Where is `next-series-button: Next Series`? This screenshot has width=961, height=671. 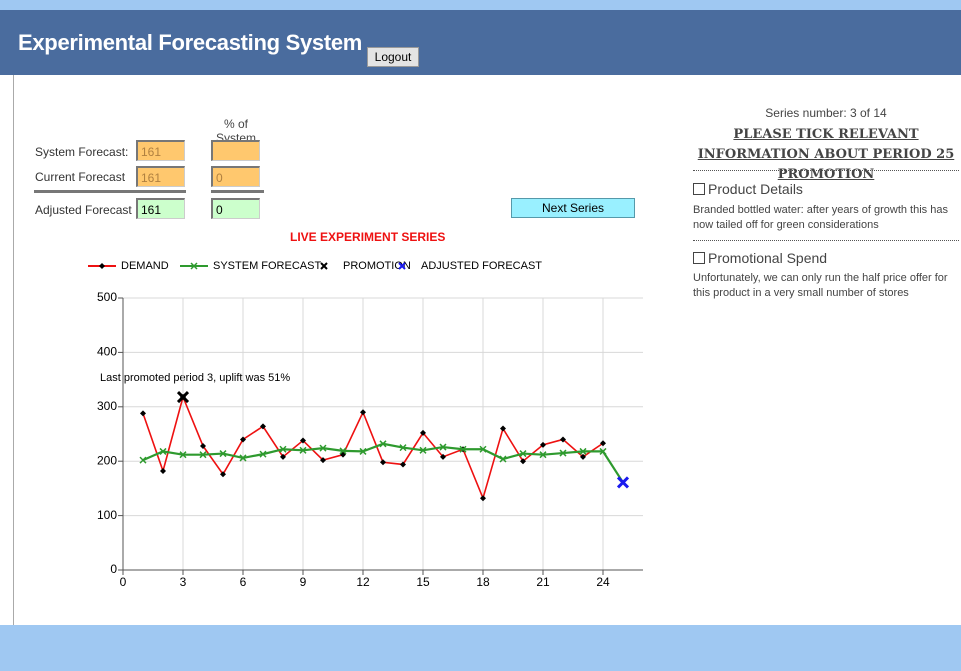
next-series-button: Next Series is located at coordinates (573, 208).